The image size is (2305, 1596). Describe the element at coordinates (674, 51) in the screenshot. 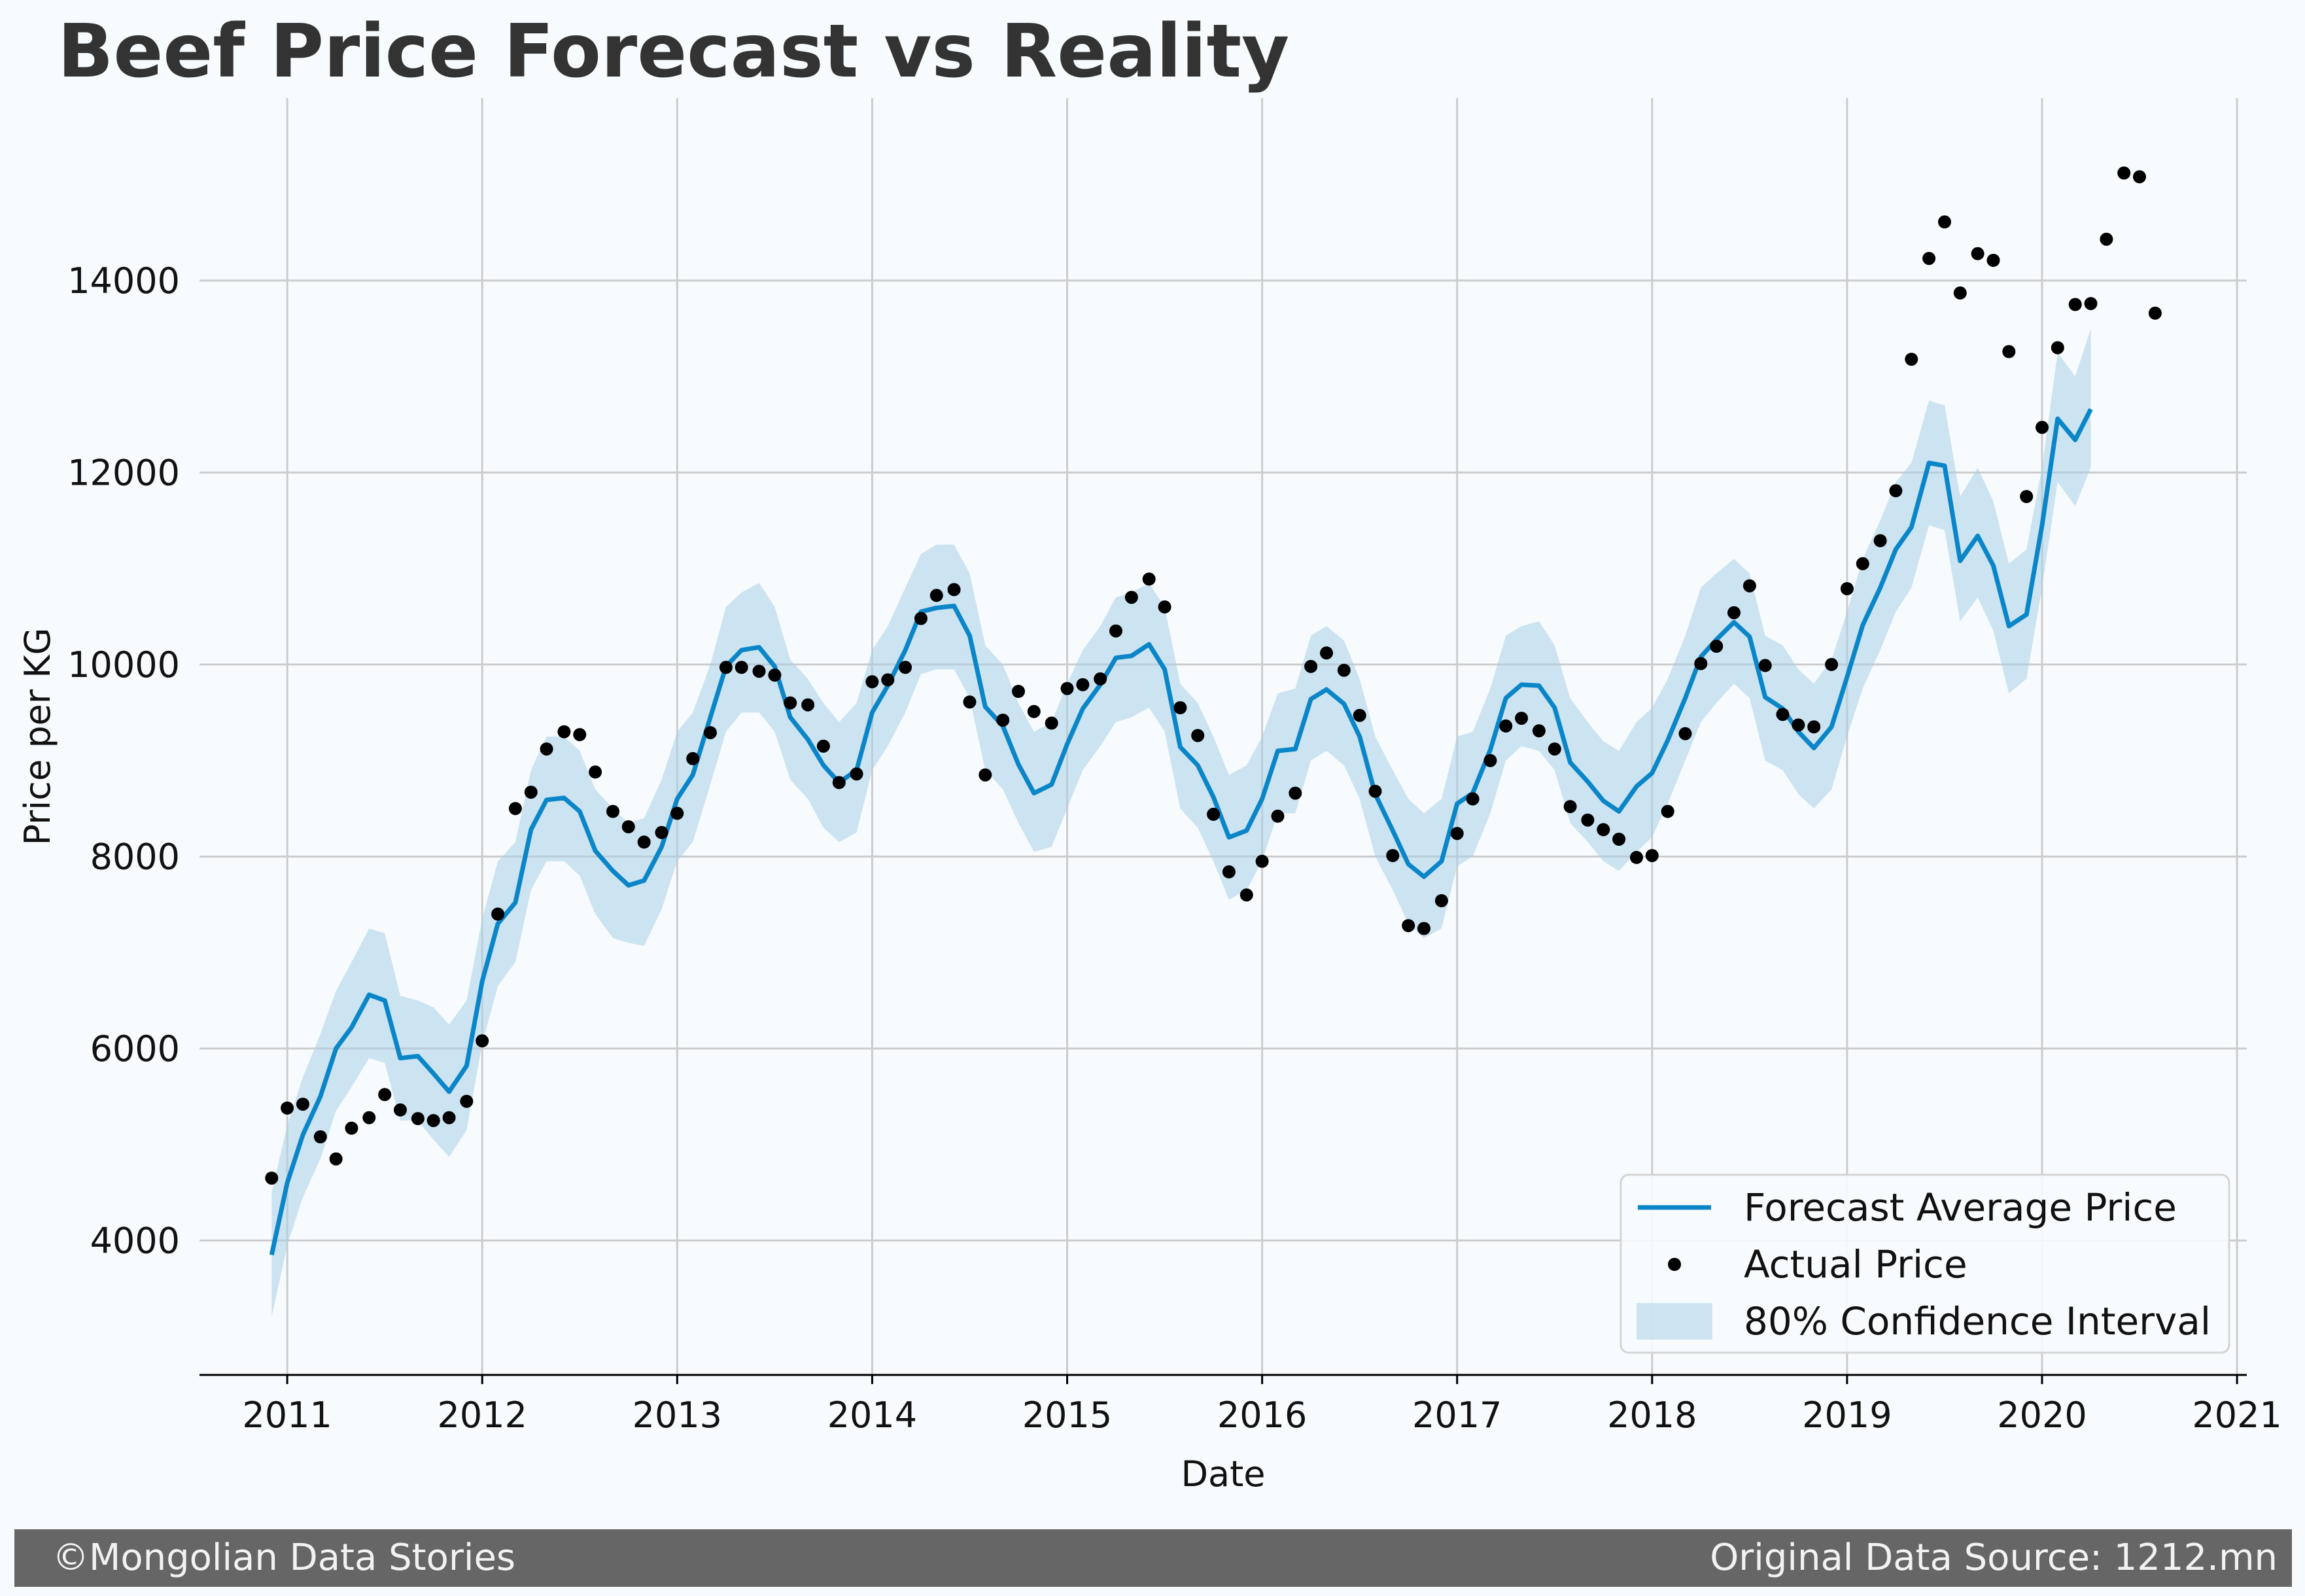

I see `chart-title: Beef Price Forecast vs Reality` at that location.